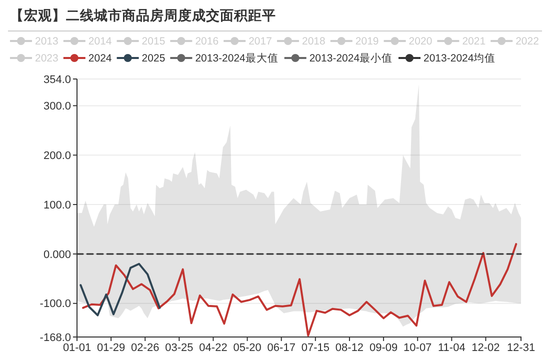 Image resolution: width=550 pixels, height=356 pixels. Describe the element at coordinates (351, 58) in the screenshot. I see `legend-label: 2013-2024最小值` at that location.